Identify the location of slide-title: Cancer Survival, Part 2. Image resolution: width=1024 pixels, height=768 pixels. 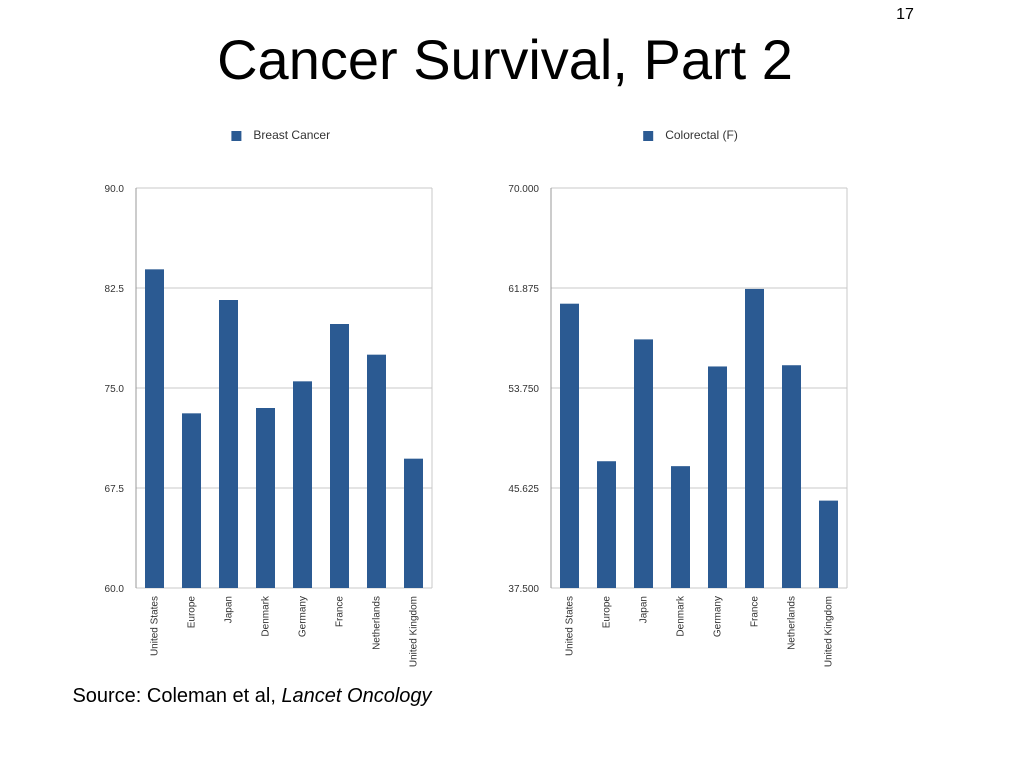
(505, 59).